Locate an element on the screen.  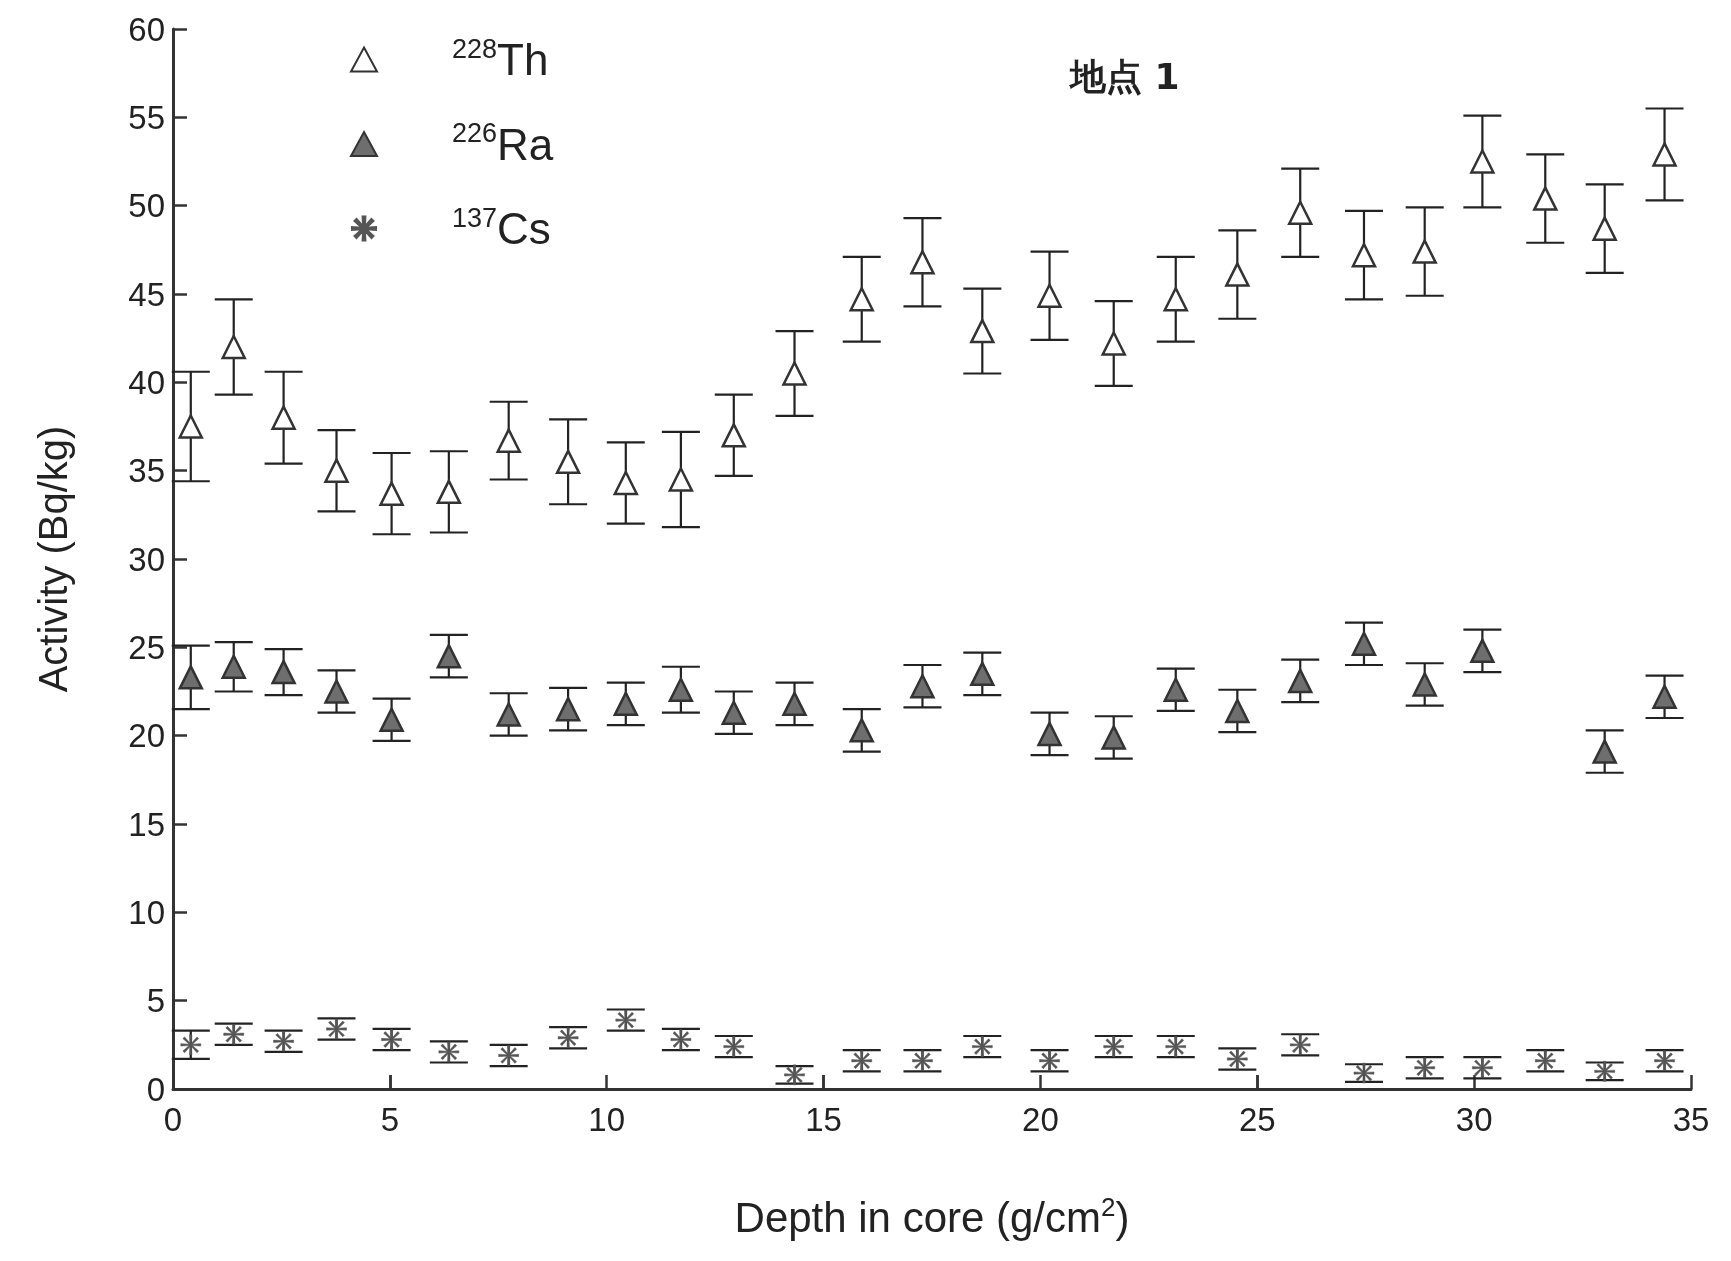
y-tick-label: 25 is located at coordinates (146, 647).